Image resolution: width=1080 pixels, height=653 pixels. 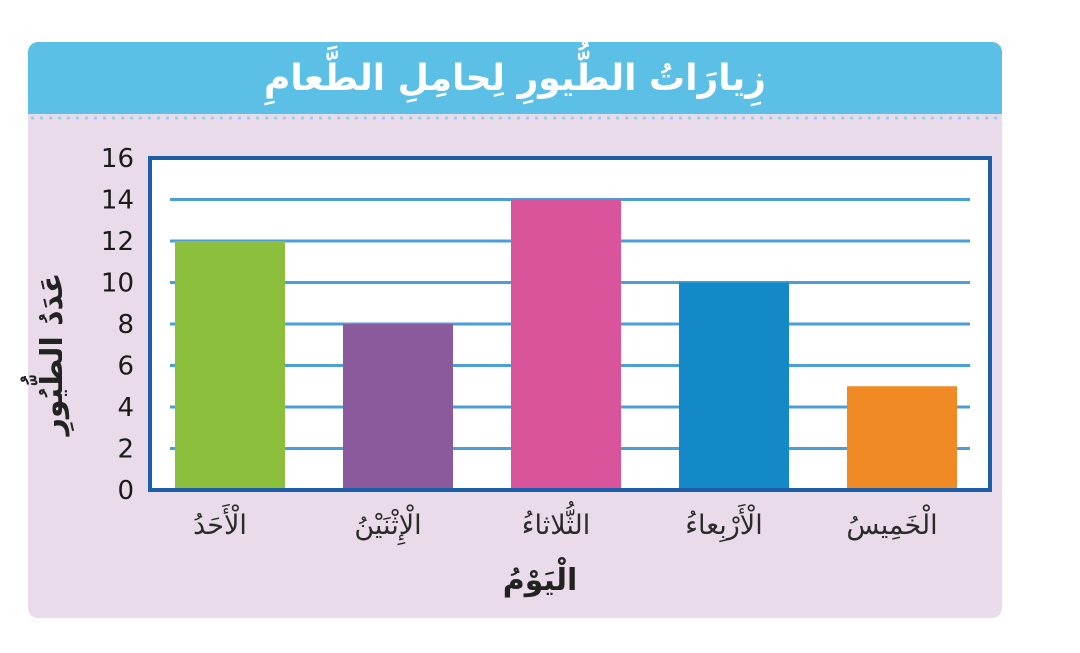 I want to click on y-tick-label: 2, so click(x=125, y=450).